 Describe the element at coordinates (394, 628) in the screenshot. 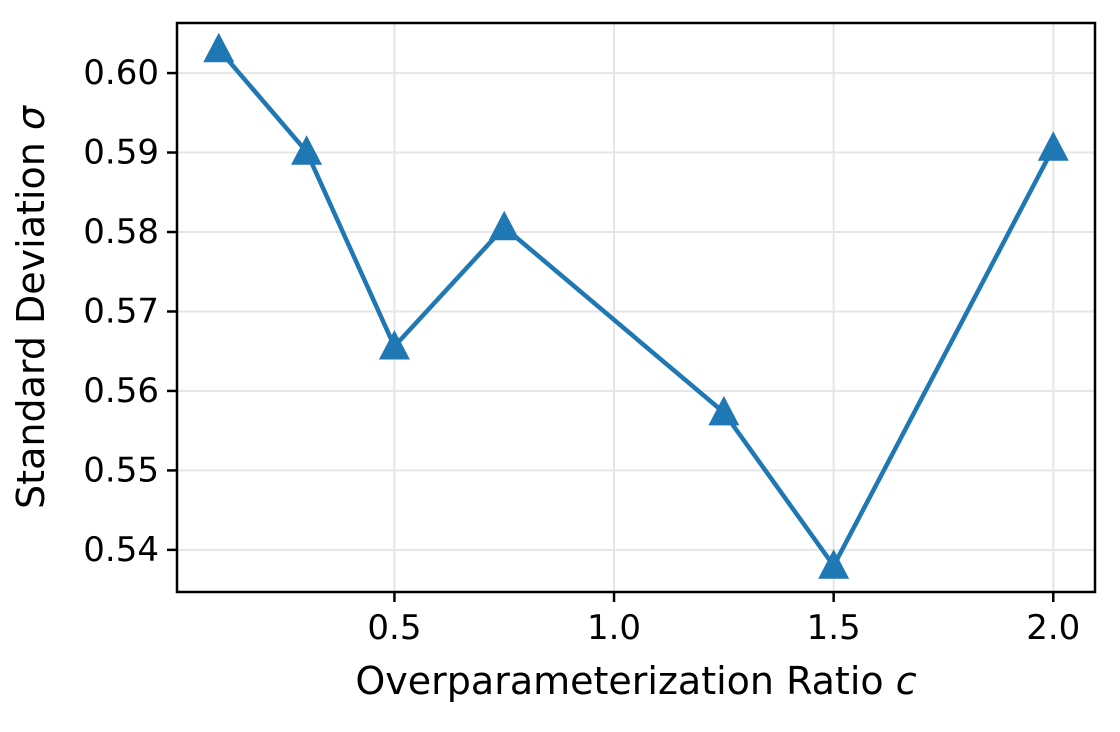

I see `x-tick-label: 0.5` at that location.